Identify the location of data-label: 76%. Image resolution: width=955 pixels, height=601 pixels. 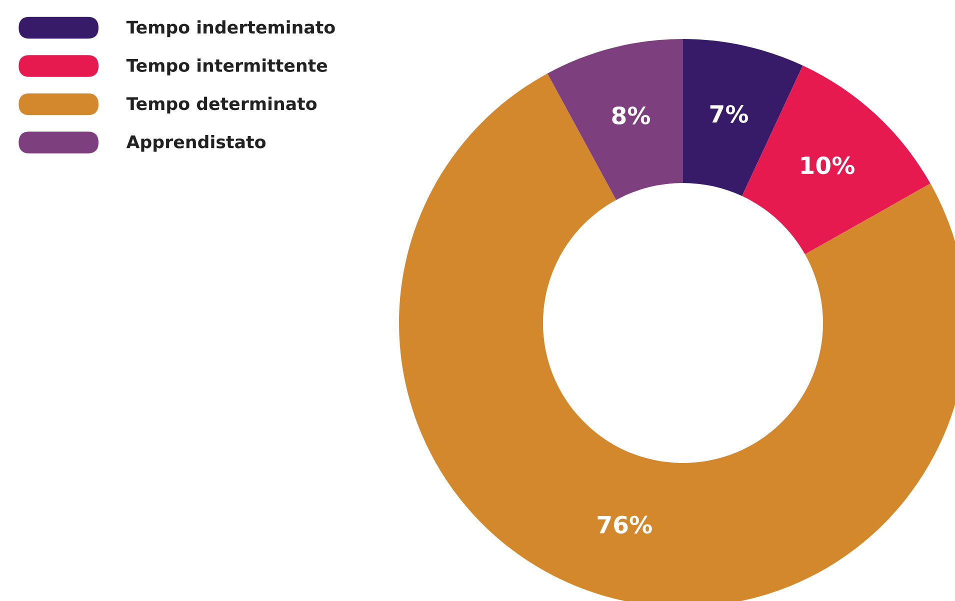
(625, 525).